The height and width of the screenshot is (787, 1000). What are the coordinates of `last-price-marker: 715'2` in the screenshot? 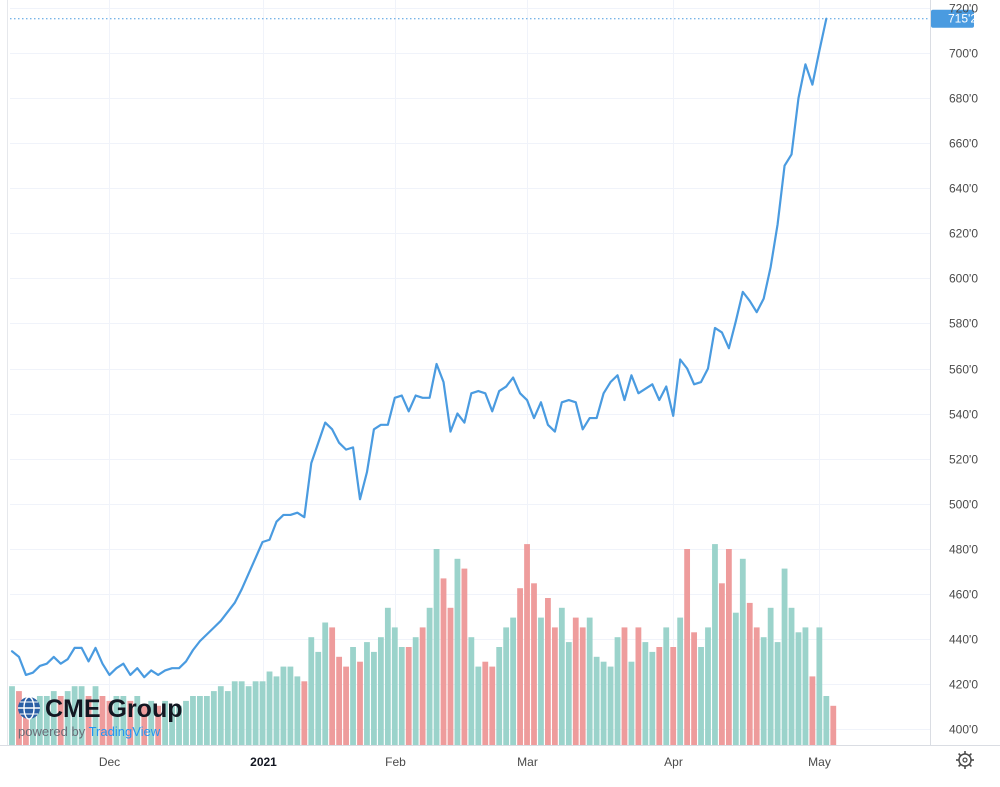 It's located at (493, 18).